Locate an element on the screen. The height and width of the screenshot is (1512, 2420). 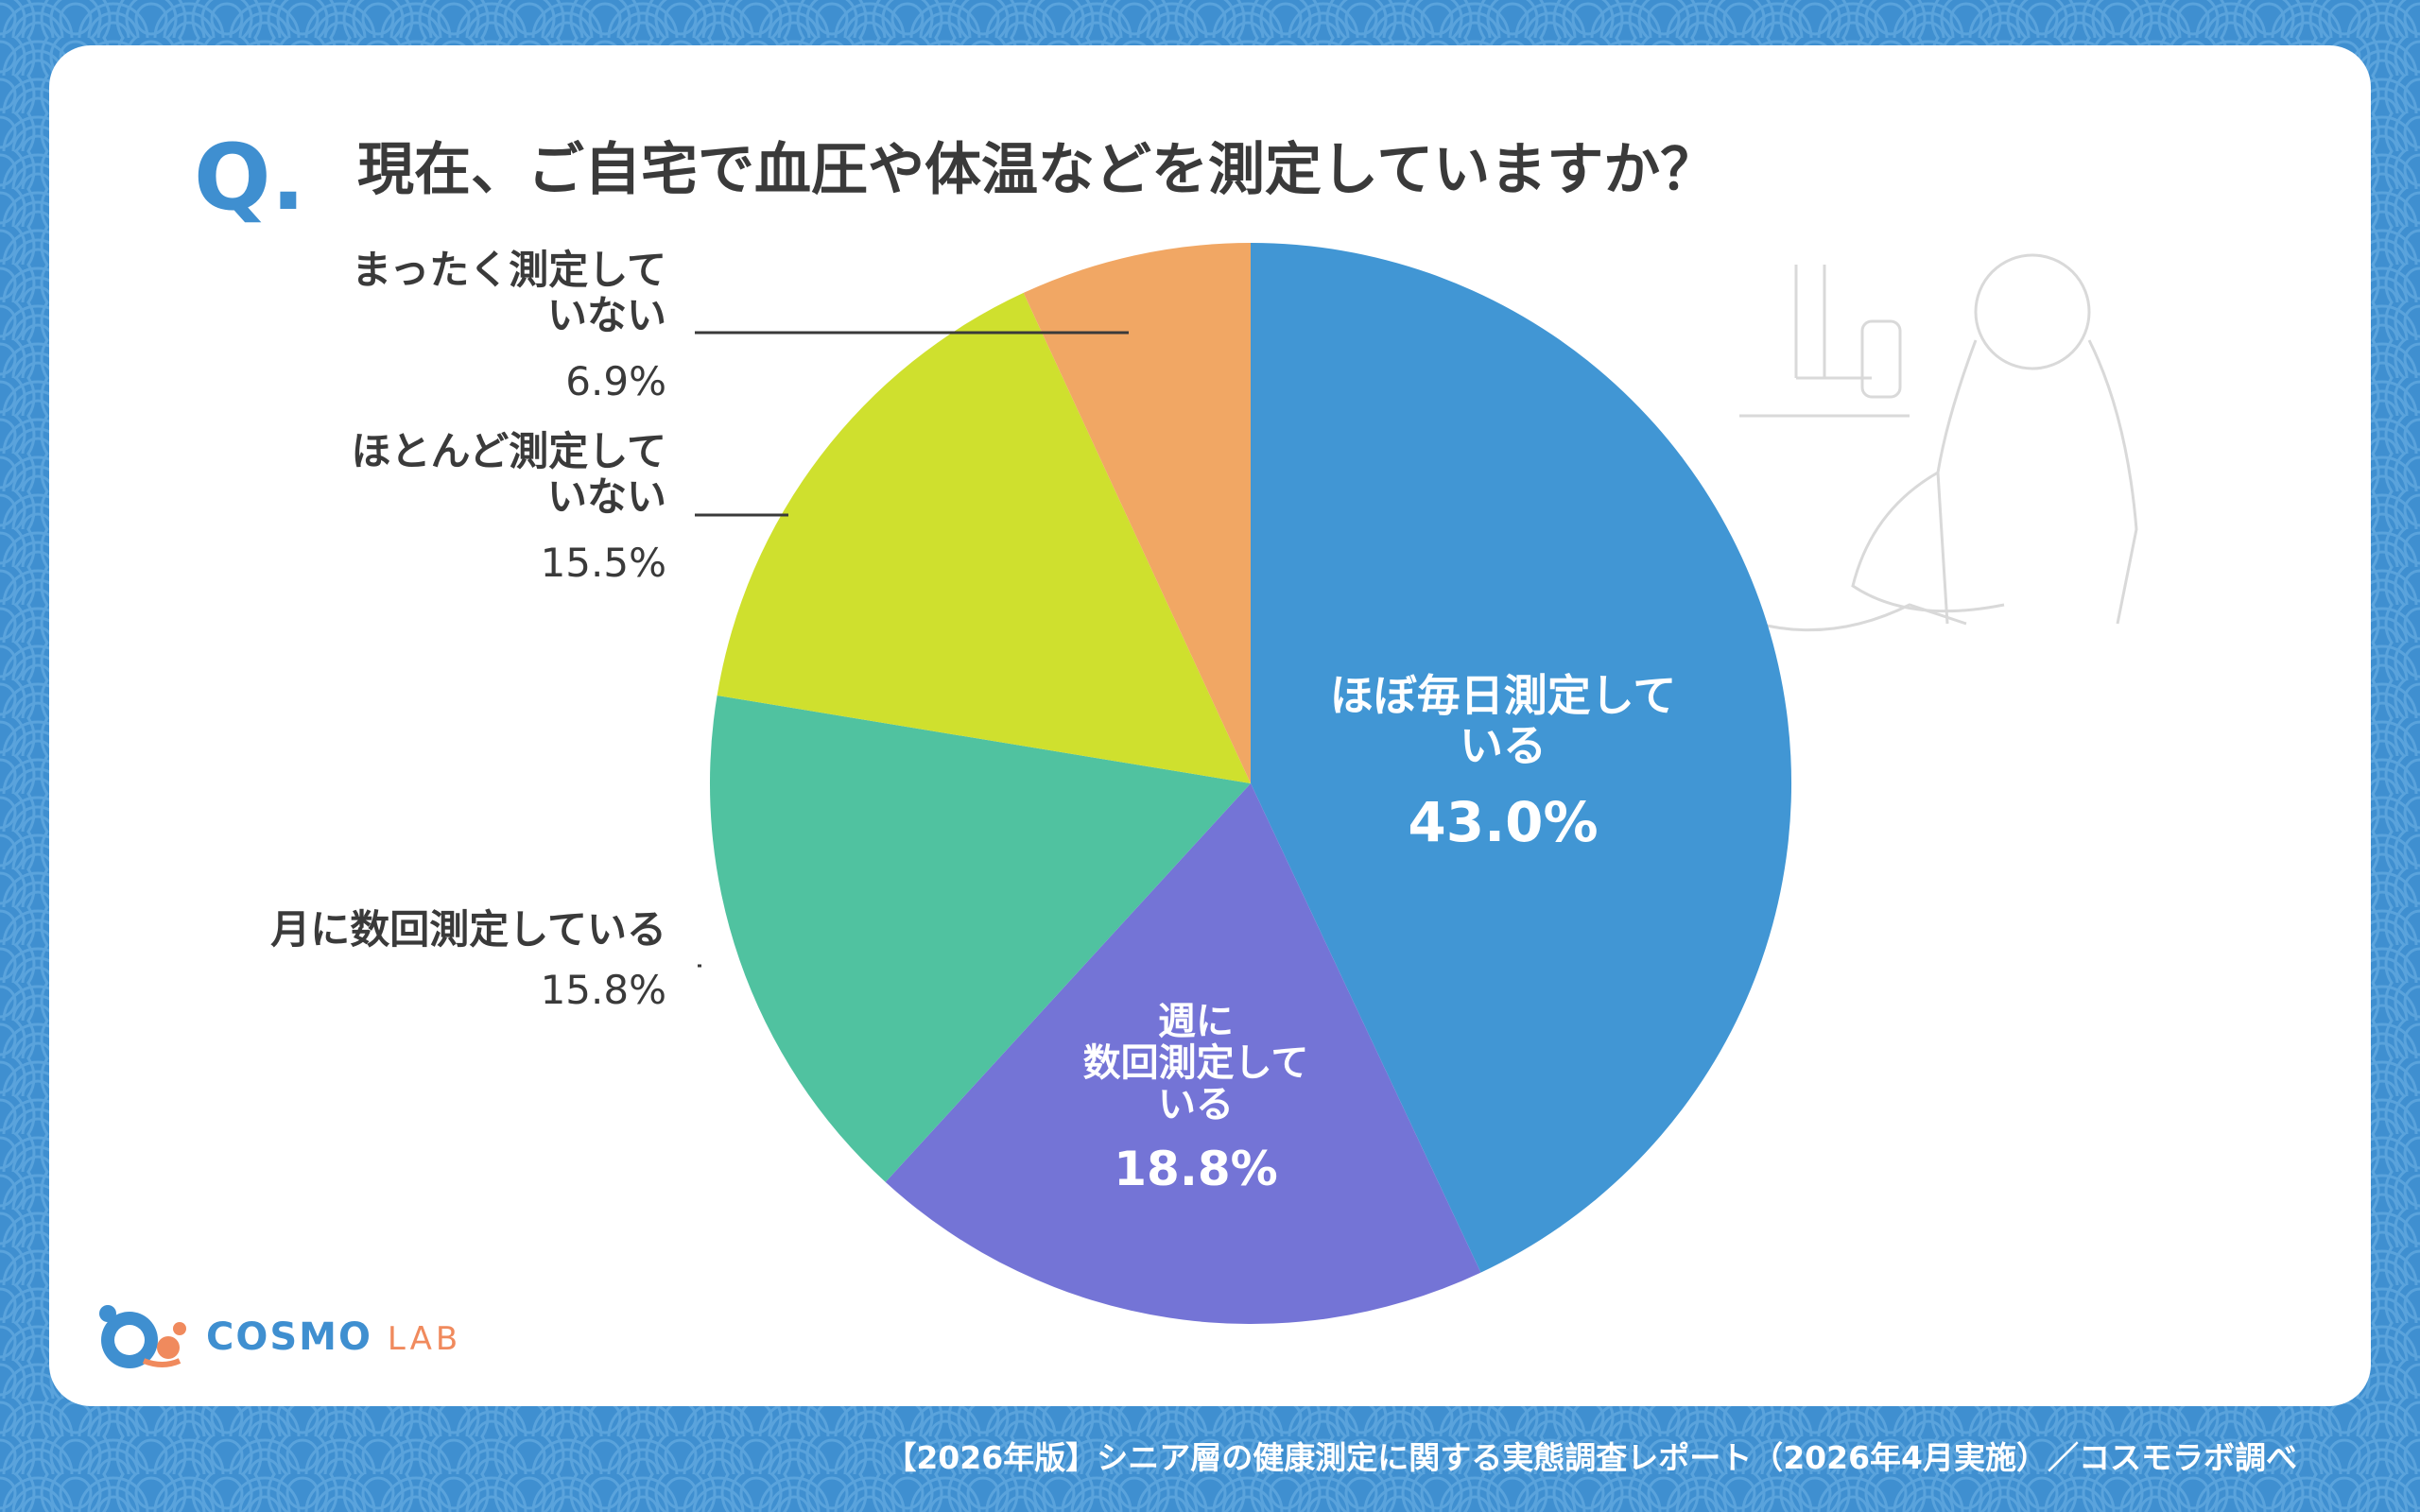
slice-label-never: いない is located at coordinates (607, 315).